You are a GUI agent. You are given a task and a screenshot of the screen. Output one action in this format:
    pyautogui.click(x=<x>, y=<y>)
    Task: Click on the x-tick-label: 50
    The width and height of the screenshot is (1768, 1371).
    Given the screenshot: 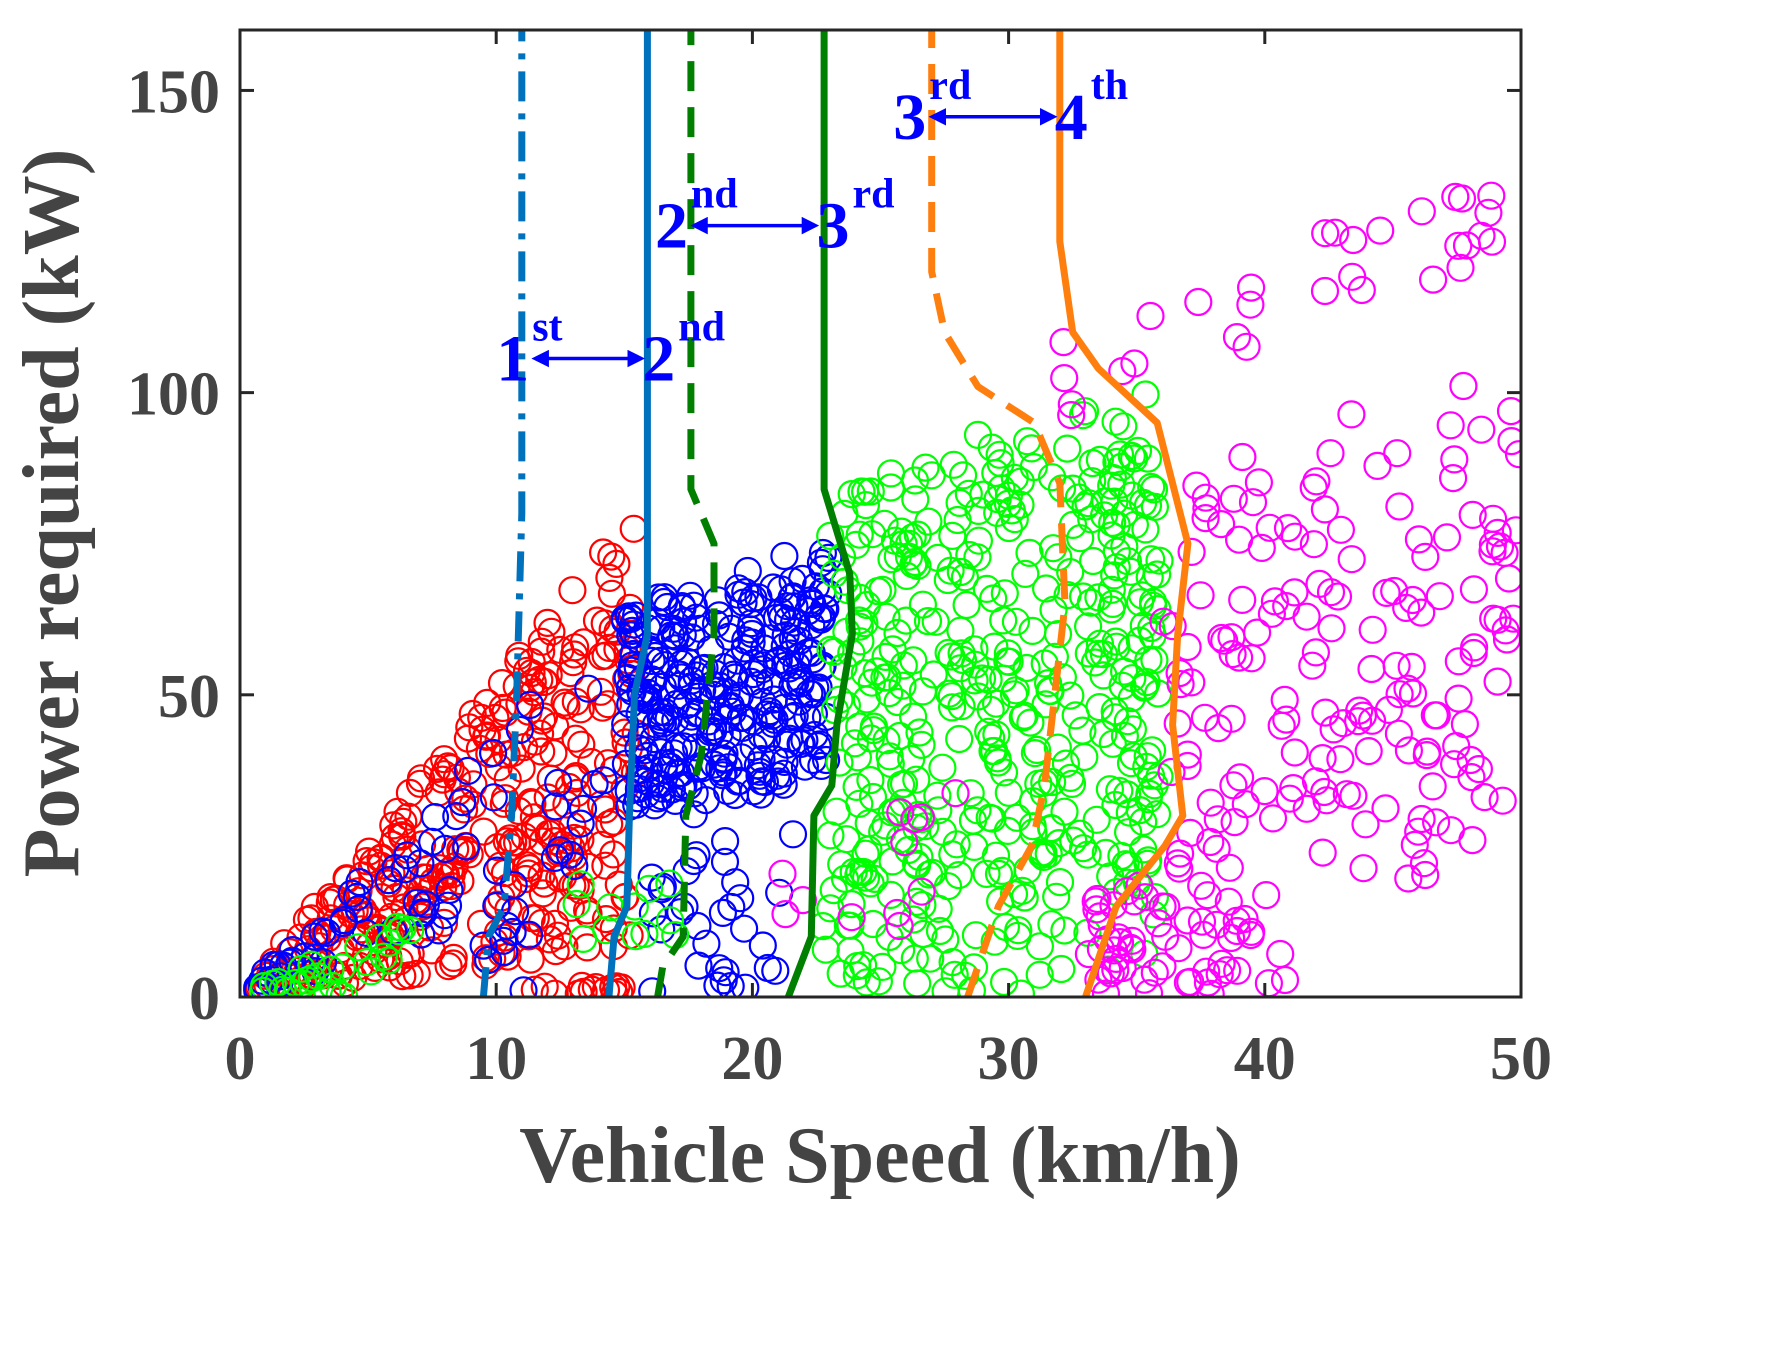 What is the action you would take?
    pyautogui.click(x=1521, y=1059)
    